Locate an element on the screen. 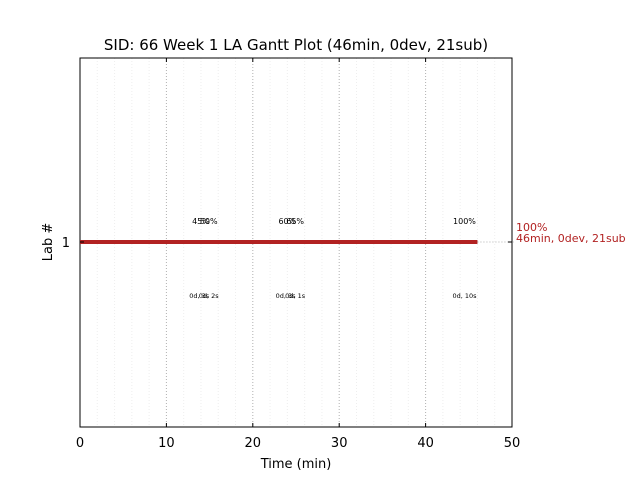  x-tick-label: 20 is located at coordinates (253, 443).